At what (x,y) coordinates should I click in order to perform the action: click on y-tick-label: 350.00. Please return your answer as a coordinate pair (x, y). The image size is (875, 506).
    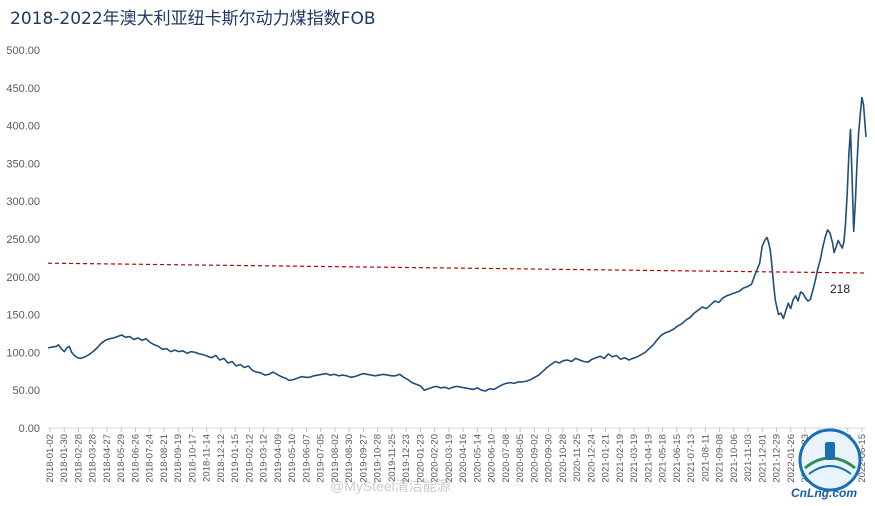
    Looking at the image, I should click on (23, 164).